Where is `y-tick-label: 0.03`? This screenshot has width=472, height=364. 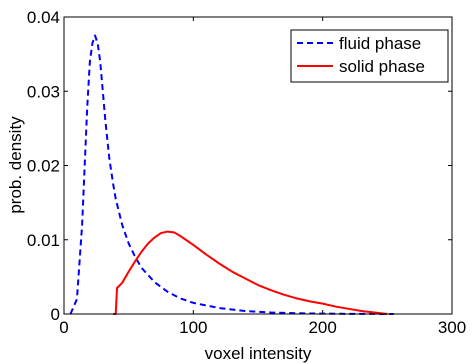 y-tick-label: 0.03 is located at coordinates (43, 91).